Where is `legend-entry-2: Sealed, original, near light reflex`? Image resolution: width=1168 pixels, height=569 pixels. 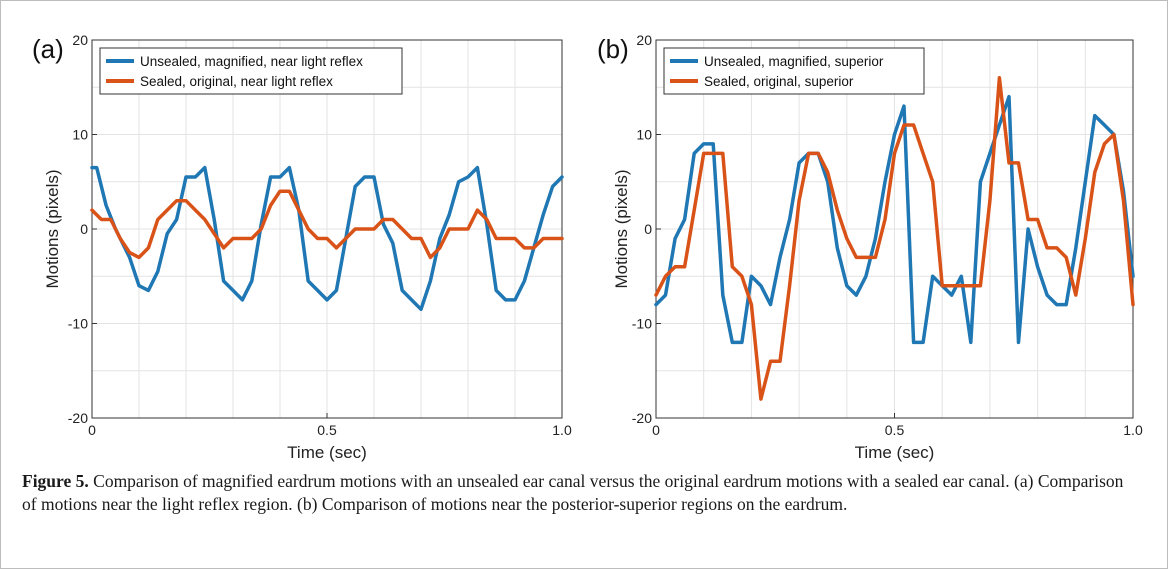 legend-entry-2: Sealed, original, near light reflex is located at coordinates (236, 81).